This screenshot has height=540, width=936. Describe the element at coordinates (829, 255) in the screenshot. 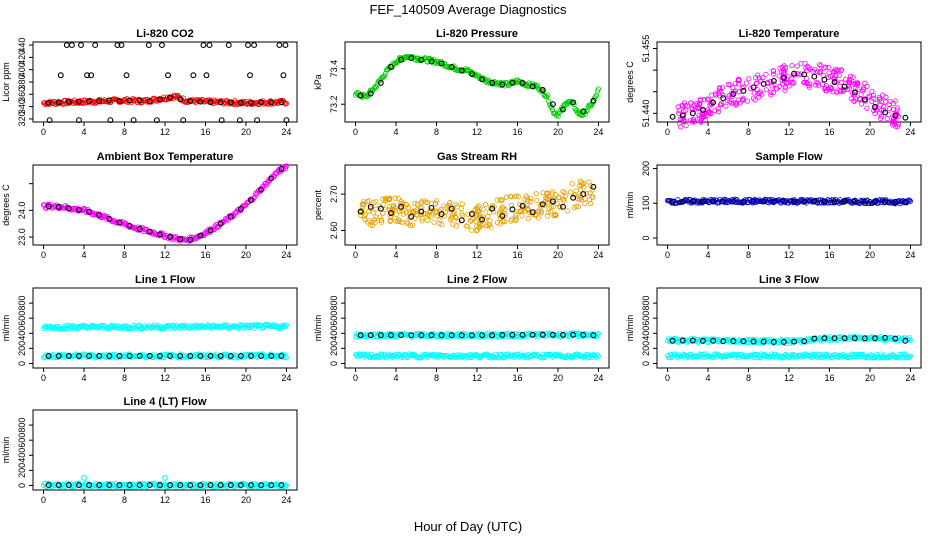

I see `x-tick-label: 16` at that location.